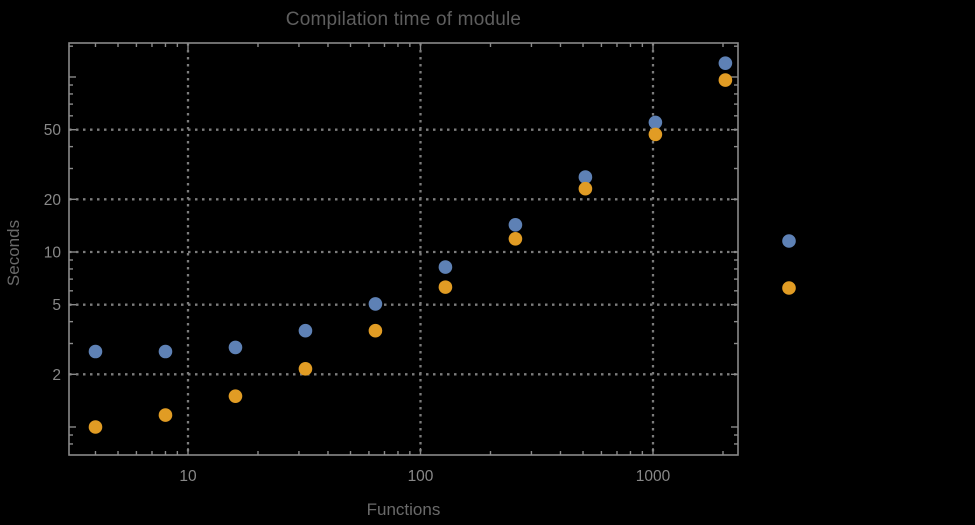 The height and width of the screenshot is (525, 975). What do you see at coordinates (421, 476) in the screenshot?
I see `x-tick-label: 100` at bounding box center [421, 476].